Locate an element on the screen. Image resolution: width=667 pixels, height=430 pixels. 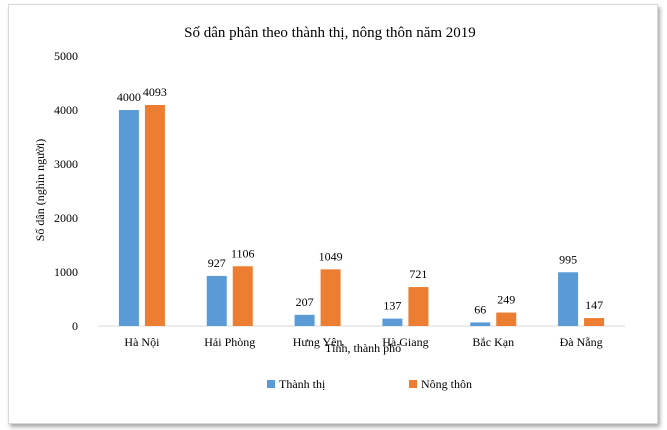
data-label: 1049 is located at coordinates (331, 256).